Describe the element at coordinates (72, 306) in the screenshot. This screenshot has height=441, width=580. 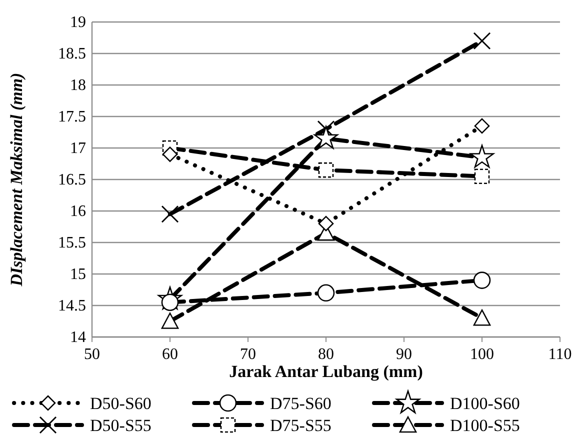
I see `y-tick-label: 14.5` at that location.